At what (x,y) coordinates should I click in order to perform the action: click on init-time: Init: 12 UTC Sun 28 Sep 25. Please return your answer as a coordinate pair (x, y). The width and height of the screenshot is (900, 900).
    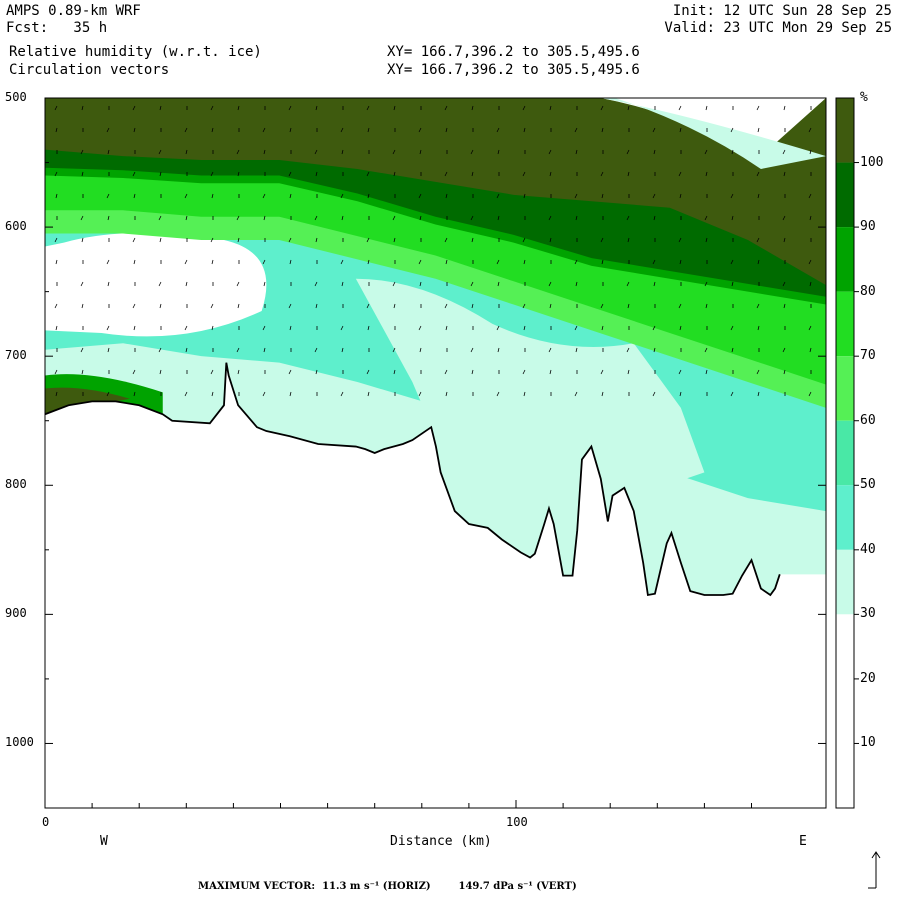
    Looking at the image, I should click on (782, 11).